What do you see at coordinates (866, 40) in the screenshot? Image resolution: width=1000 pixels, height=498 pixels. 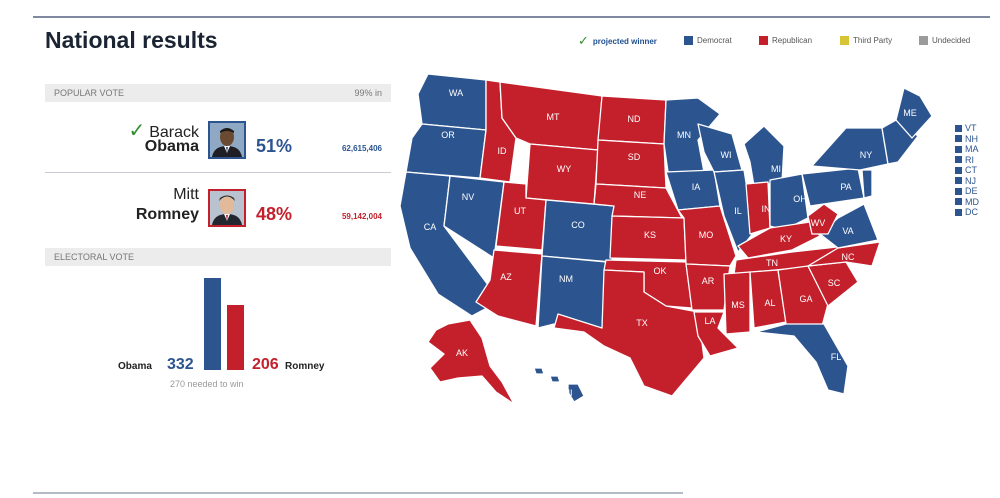 I see `legend-third-party: Third Party` at bounding box center [866, 40].